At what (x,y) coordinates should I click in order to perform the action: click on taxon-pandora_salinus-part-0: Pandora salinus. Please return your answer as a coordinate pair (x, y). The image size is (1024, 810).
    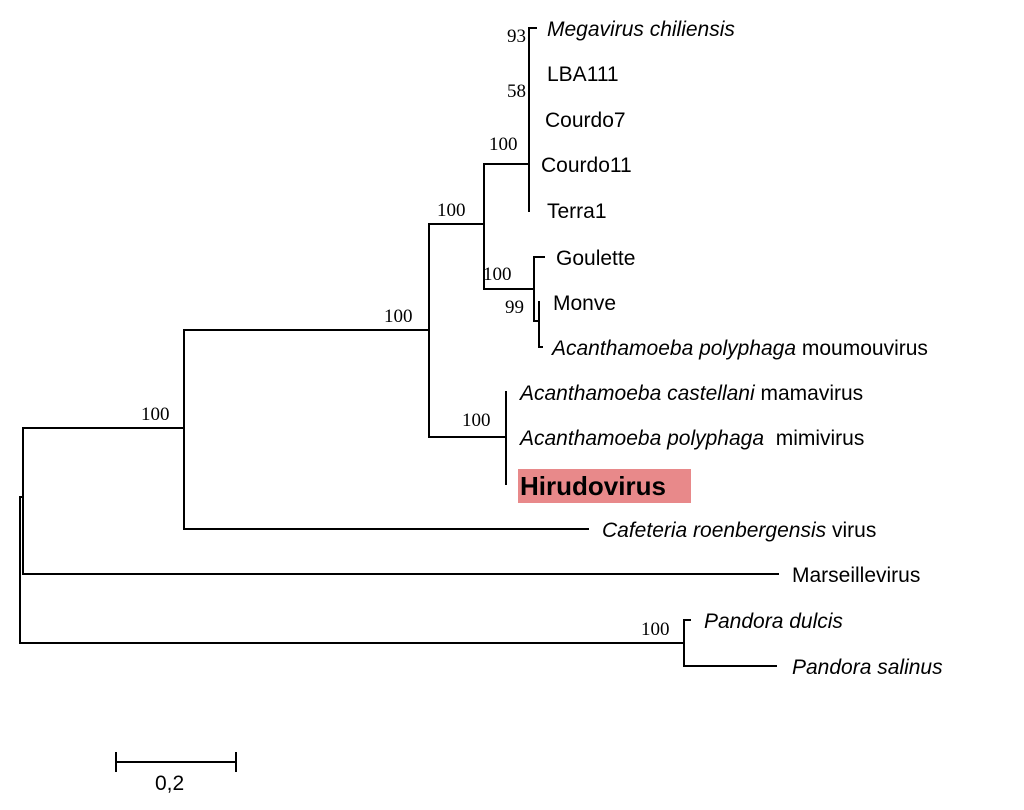
    Looking at the image, I should click on (867, 667).